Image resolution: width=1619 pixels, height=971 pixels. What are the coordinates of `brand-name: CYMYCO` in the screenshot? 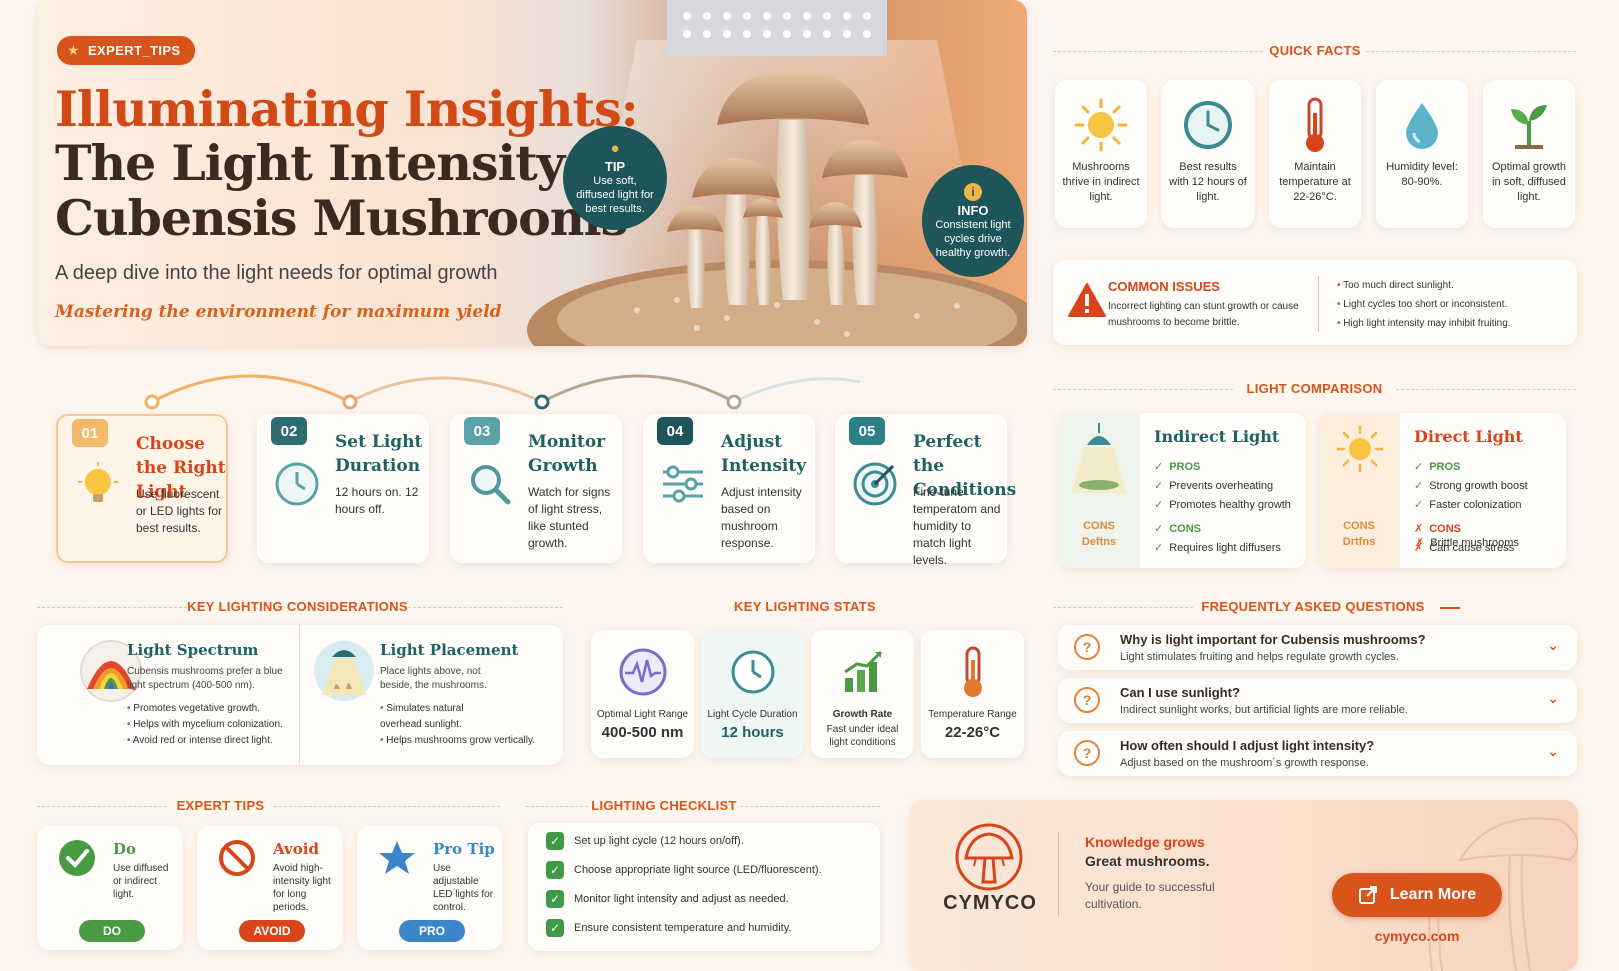 It's located at (990, 903).